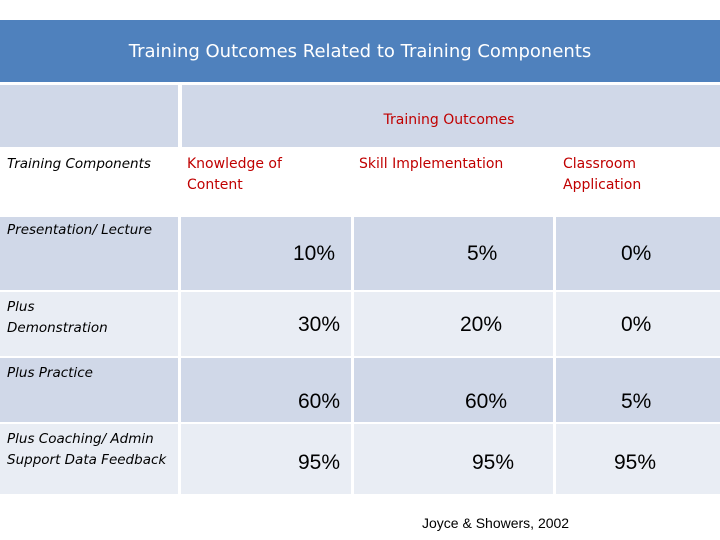  I want to click on row-label-demonstration: Plus Demonstration, so click(57, 317).